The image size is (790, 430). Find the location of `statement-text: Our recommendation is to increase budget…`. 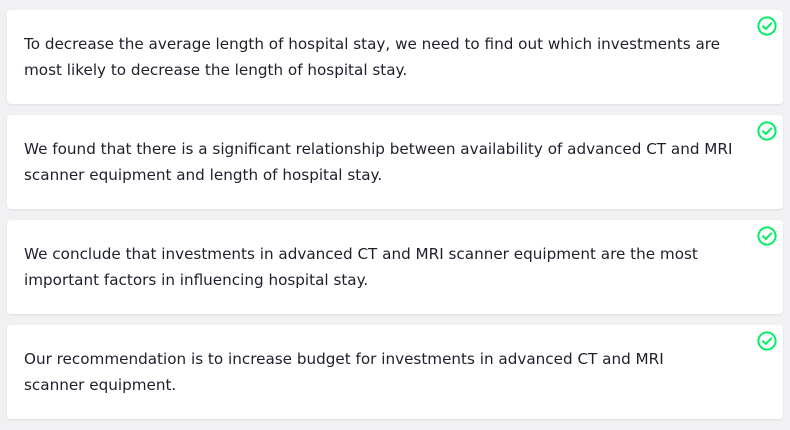

statement-text: Our recommendation is to increase budget… is located at coordinates (344, 372).